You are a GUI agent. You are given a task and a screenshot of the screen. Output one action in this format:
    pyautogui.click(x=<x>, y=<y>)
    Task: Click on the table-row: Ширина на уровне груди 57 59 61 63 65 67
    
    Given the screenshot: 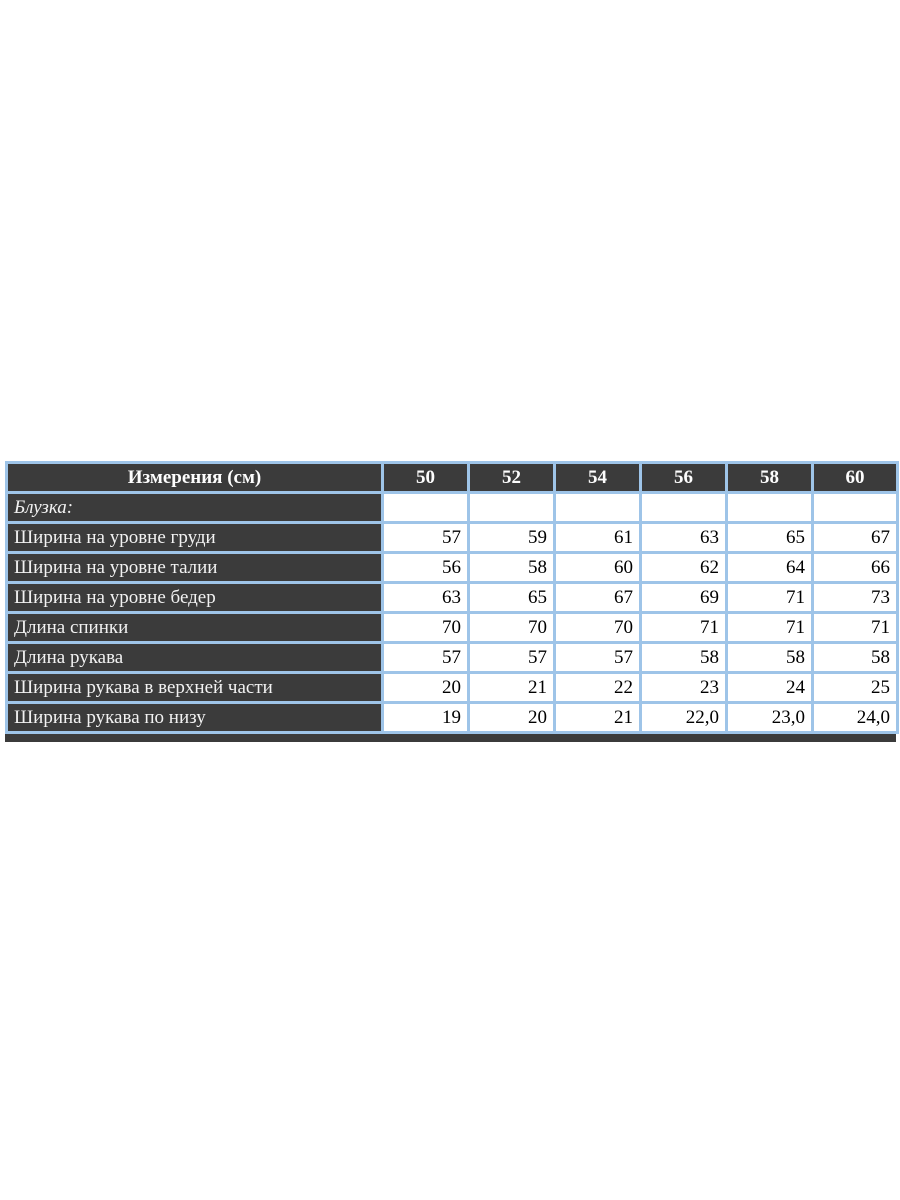 What is the action you would take?
    pyautogui.click(x=452, y=537)
    